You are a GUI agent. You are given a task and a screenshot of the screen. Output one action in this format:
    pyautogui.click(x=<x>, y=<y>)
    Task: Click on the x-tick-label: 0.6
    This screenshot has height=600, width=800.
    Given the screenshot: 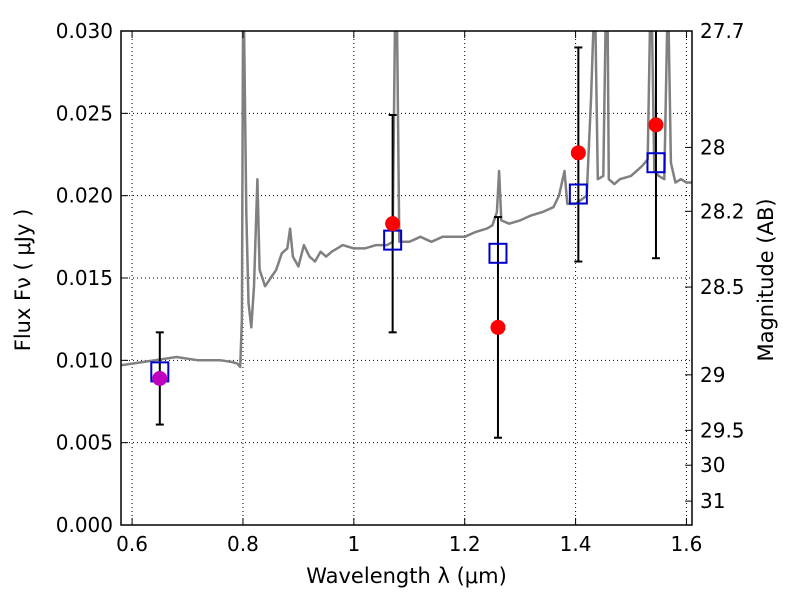 What is the action you would take?
    pyautogui.click(x=132, y=544)
    